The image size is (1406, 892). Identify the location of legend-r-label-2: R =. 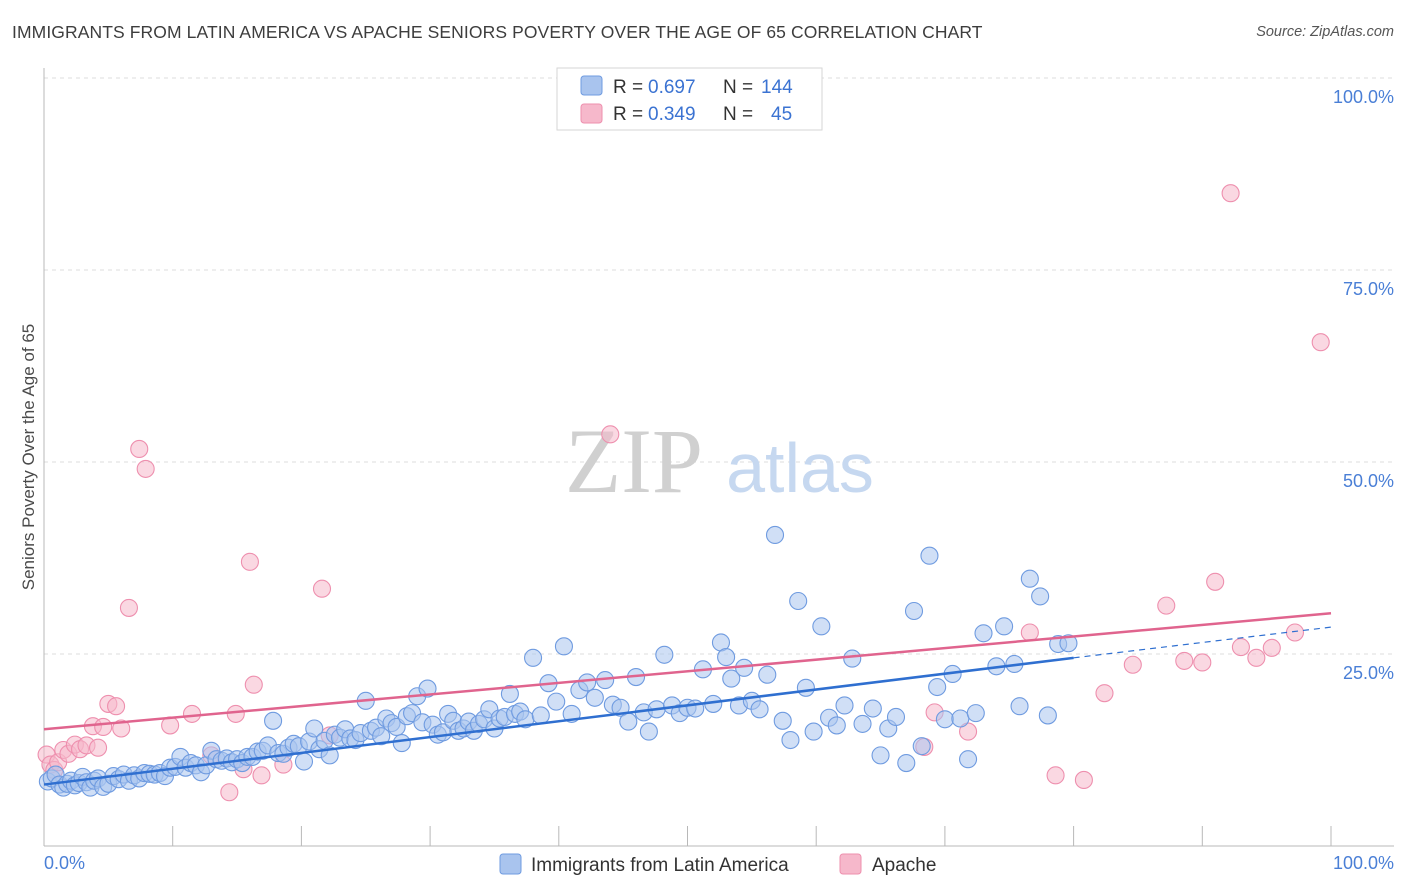
(628, 114).